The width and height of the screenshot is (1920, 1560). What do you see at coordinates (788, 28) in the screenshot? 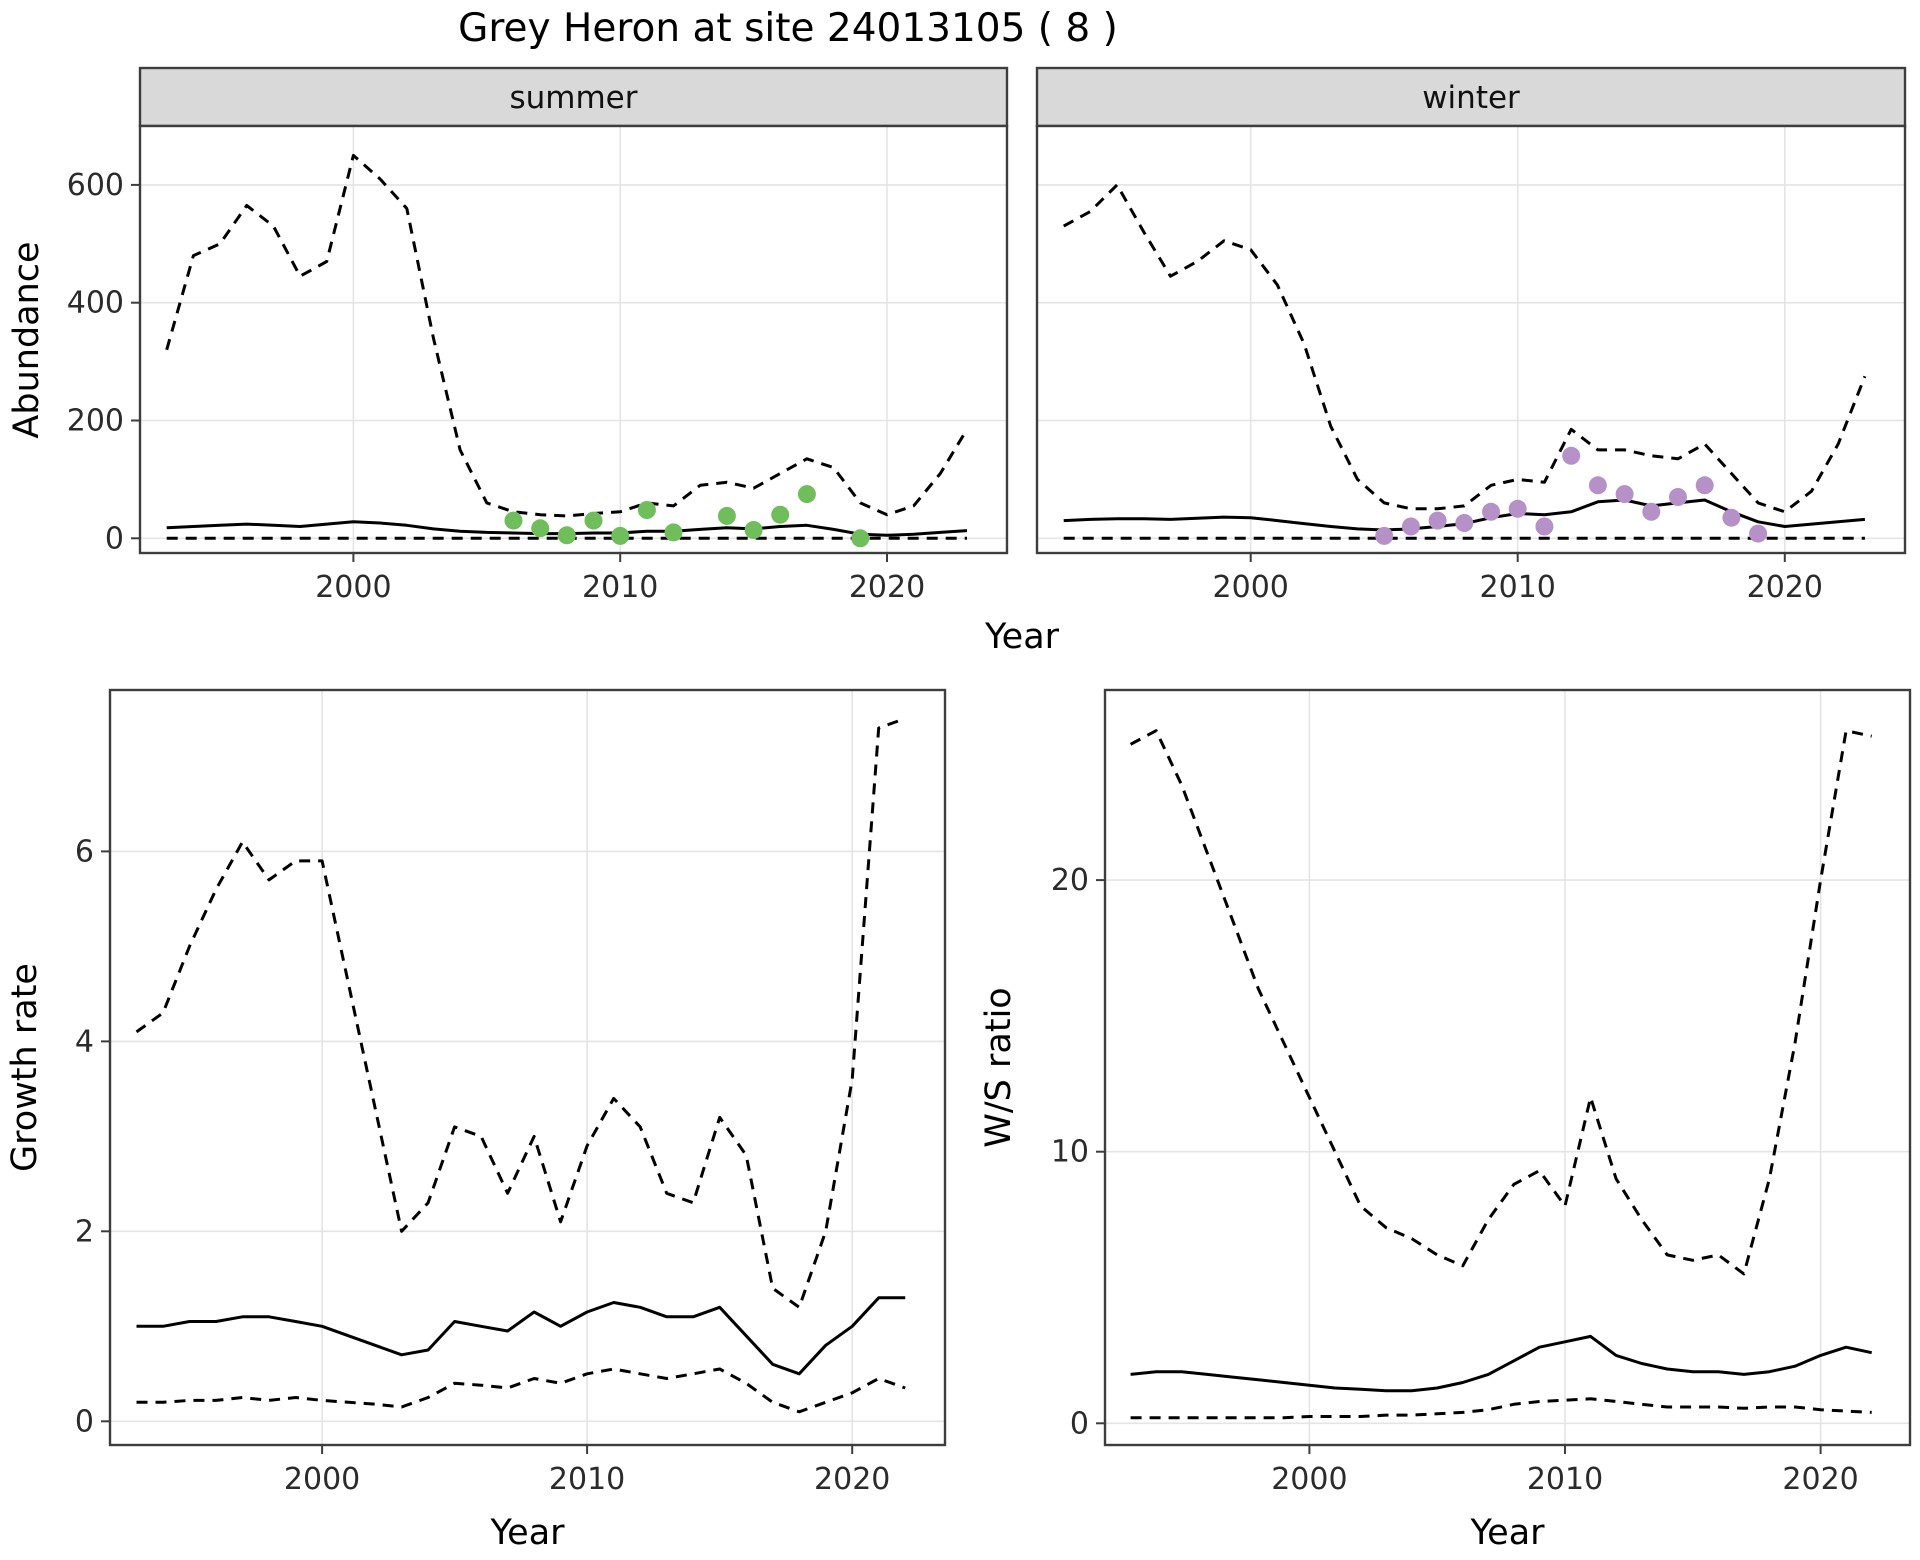
I see `figure-title: Grey Heron at site 24013105 ( 8 )` at bounding box center [788, 28].